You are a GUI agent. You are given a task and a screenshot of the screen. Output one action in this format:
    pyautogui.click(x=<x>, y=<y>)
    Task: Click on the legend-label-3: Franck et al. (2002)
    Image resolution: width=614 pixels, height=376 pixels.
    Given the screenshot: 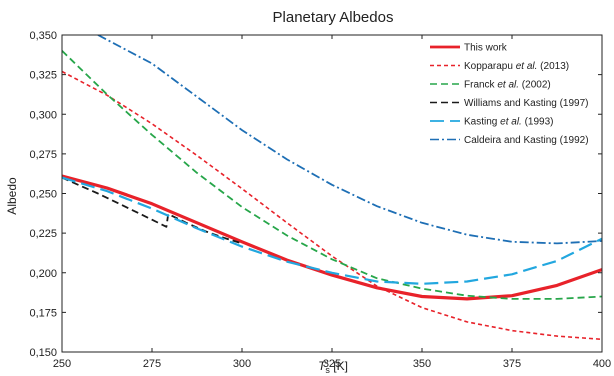 What is the action you would take?
    pyautogui.click(x=507, y=85)
    